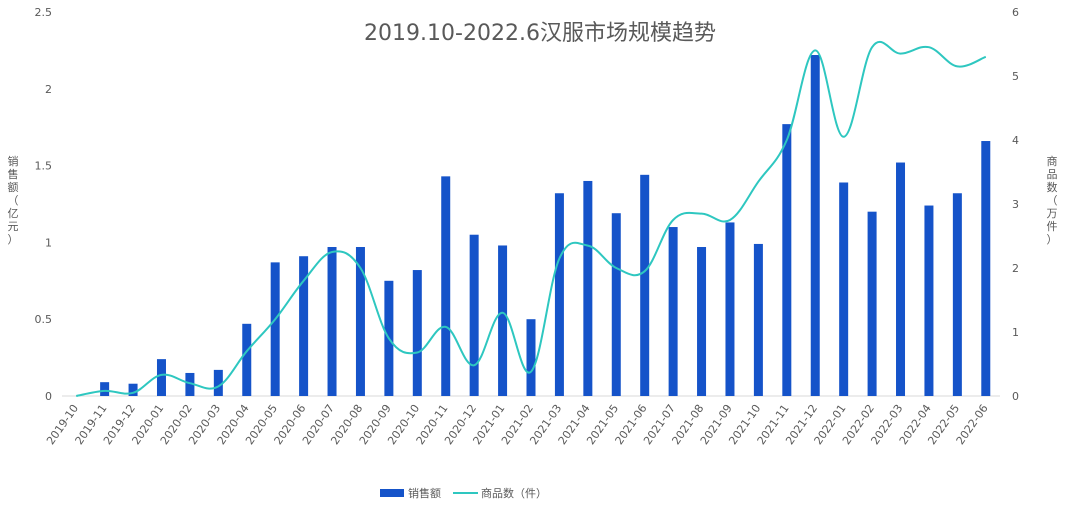 The width and height of the screenshot is (1080, 527). I want to click on y-right-tick-label: 6, so click(1015, 12).